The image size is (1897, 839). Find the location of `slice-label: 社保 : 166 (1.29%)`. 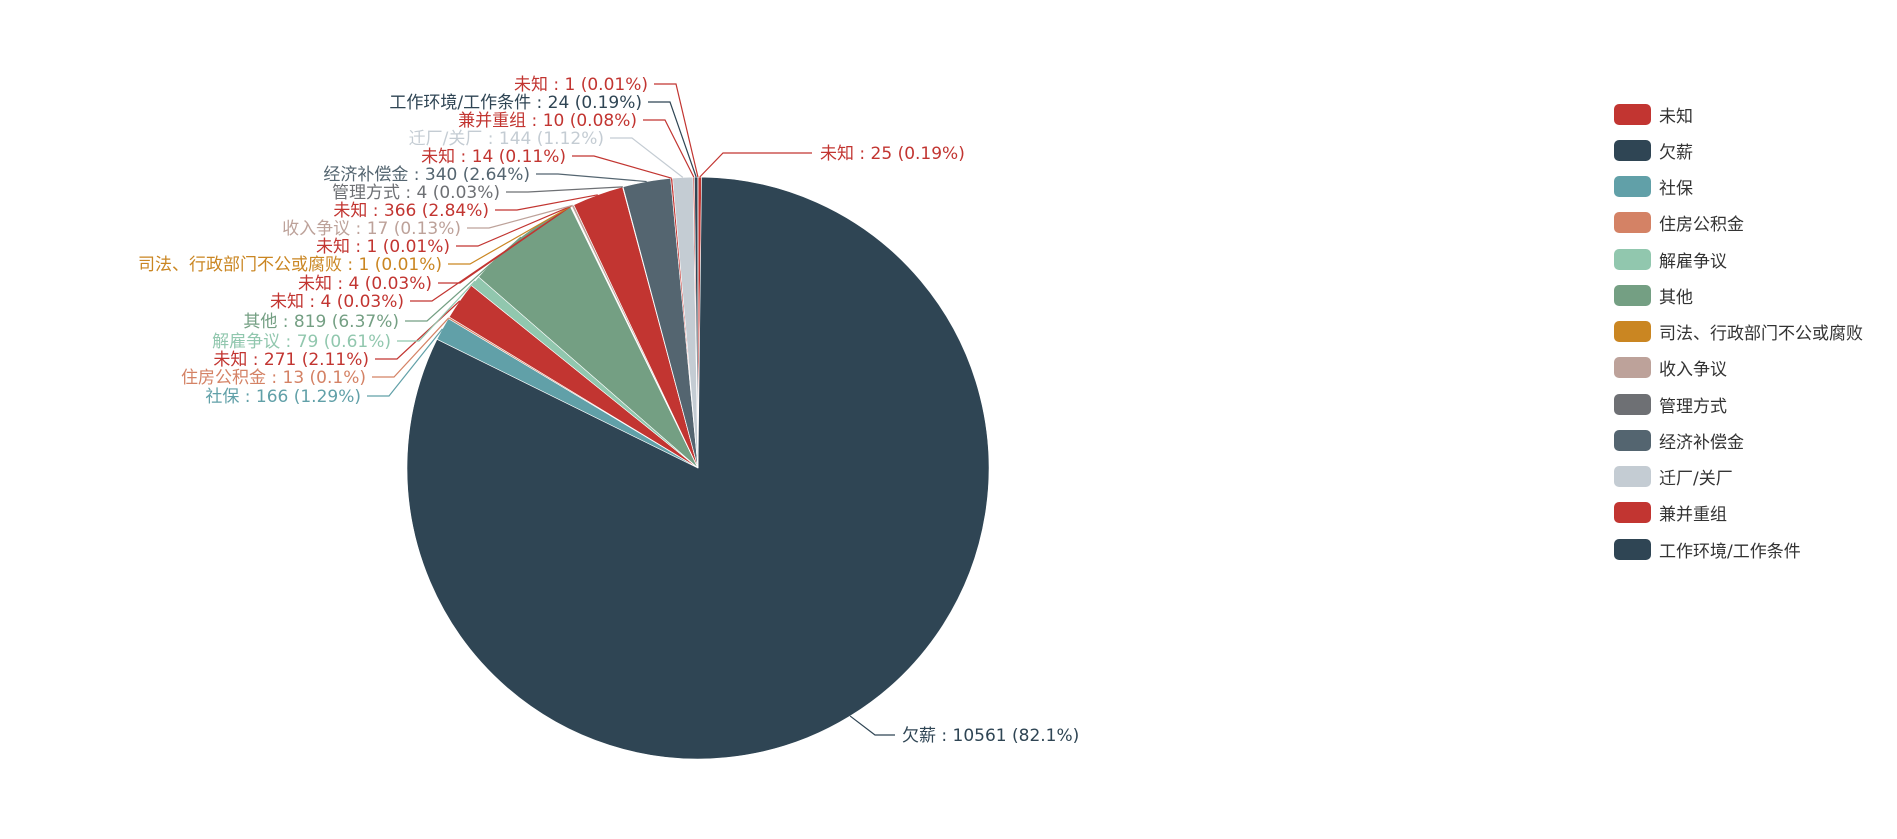

slice-label: 社保 : 166 (1.29%) is located at coordinates (283, 397).